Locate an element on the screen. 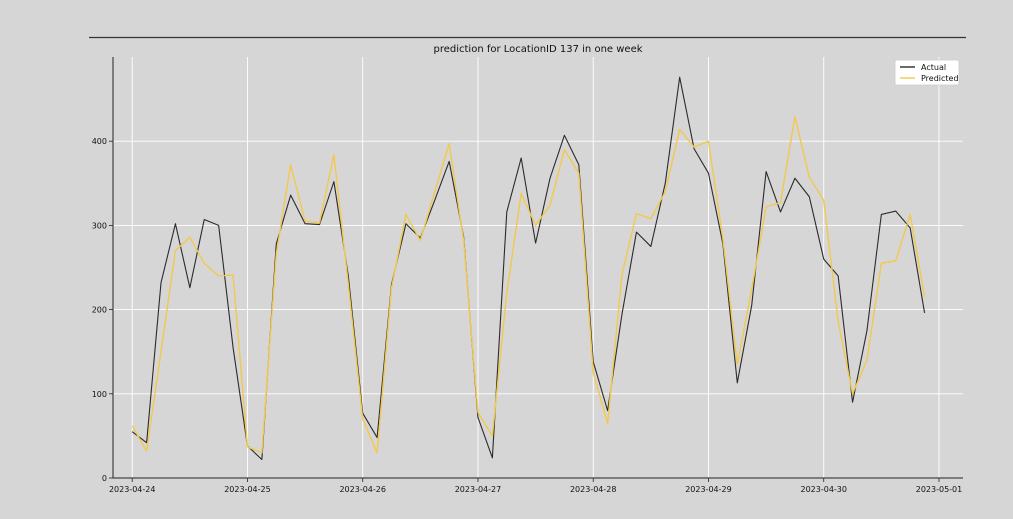 Image resolution: width=1013 pixels, height=519 pixels. x-tick-label: 2023-05-01 is located at coordinates (939, 489).